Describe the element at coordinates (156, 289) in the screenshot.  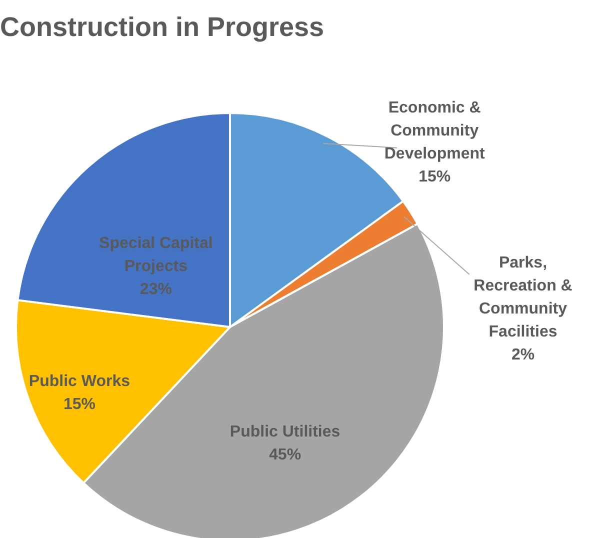
I see `data-label: 23%` at that location.